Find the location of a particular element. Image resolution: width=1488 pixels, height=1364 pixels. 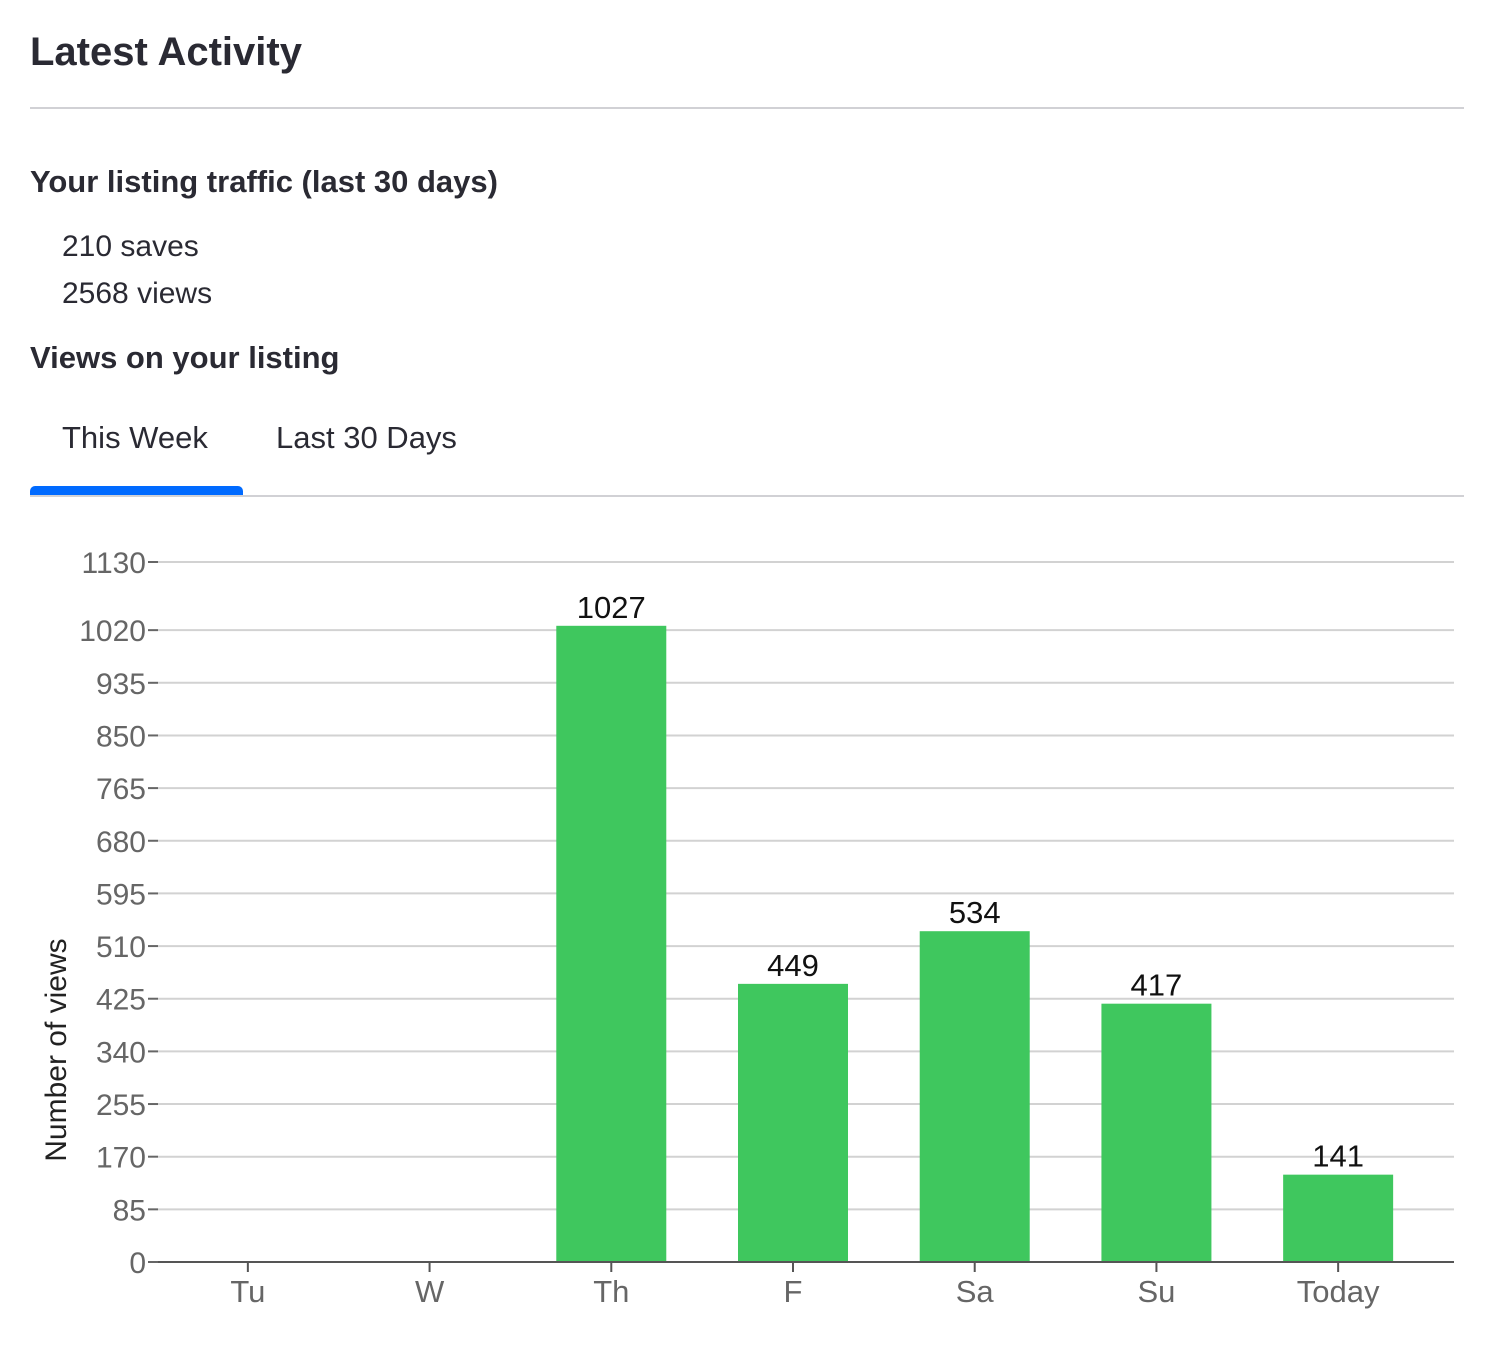

y-tick-label: 1130 is located at coordinates (113, 563).